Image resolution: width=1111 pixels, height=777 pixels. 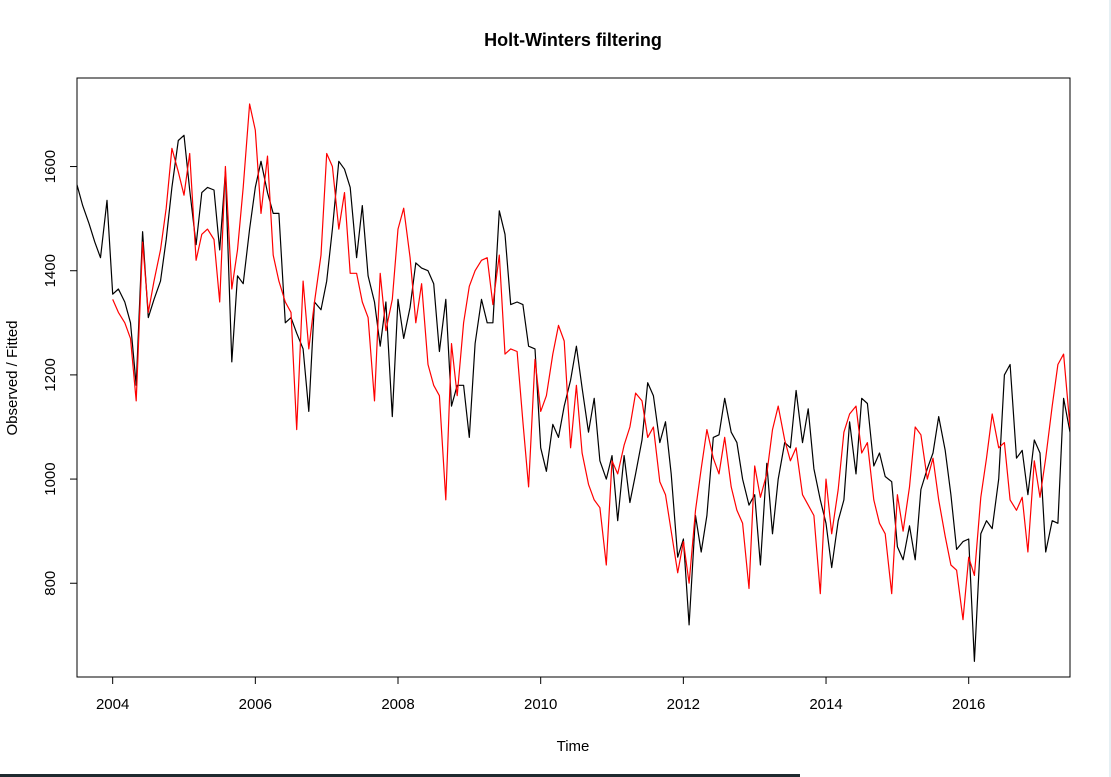 I want to click on x-tick-label: 2012, so click(x=683, y=704).